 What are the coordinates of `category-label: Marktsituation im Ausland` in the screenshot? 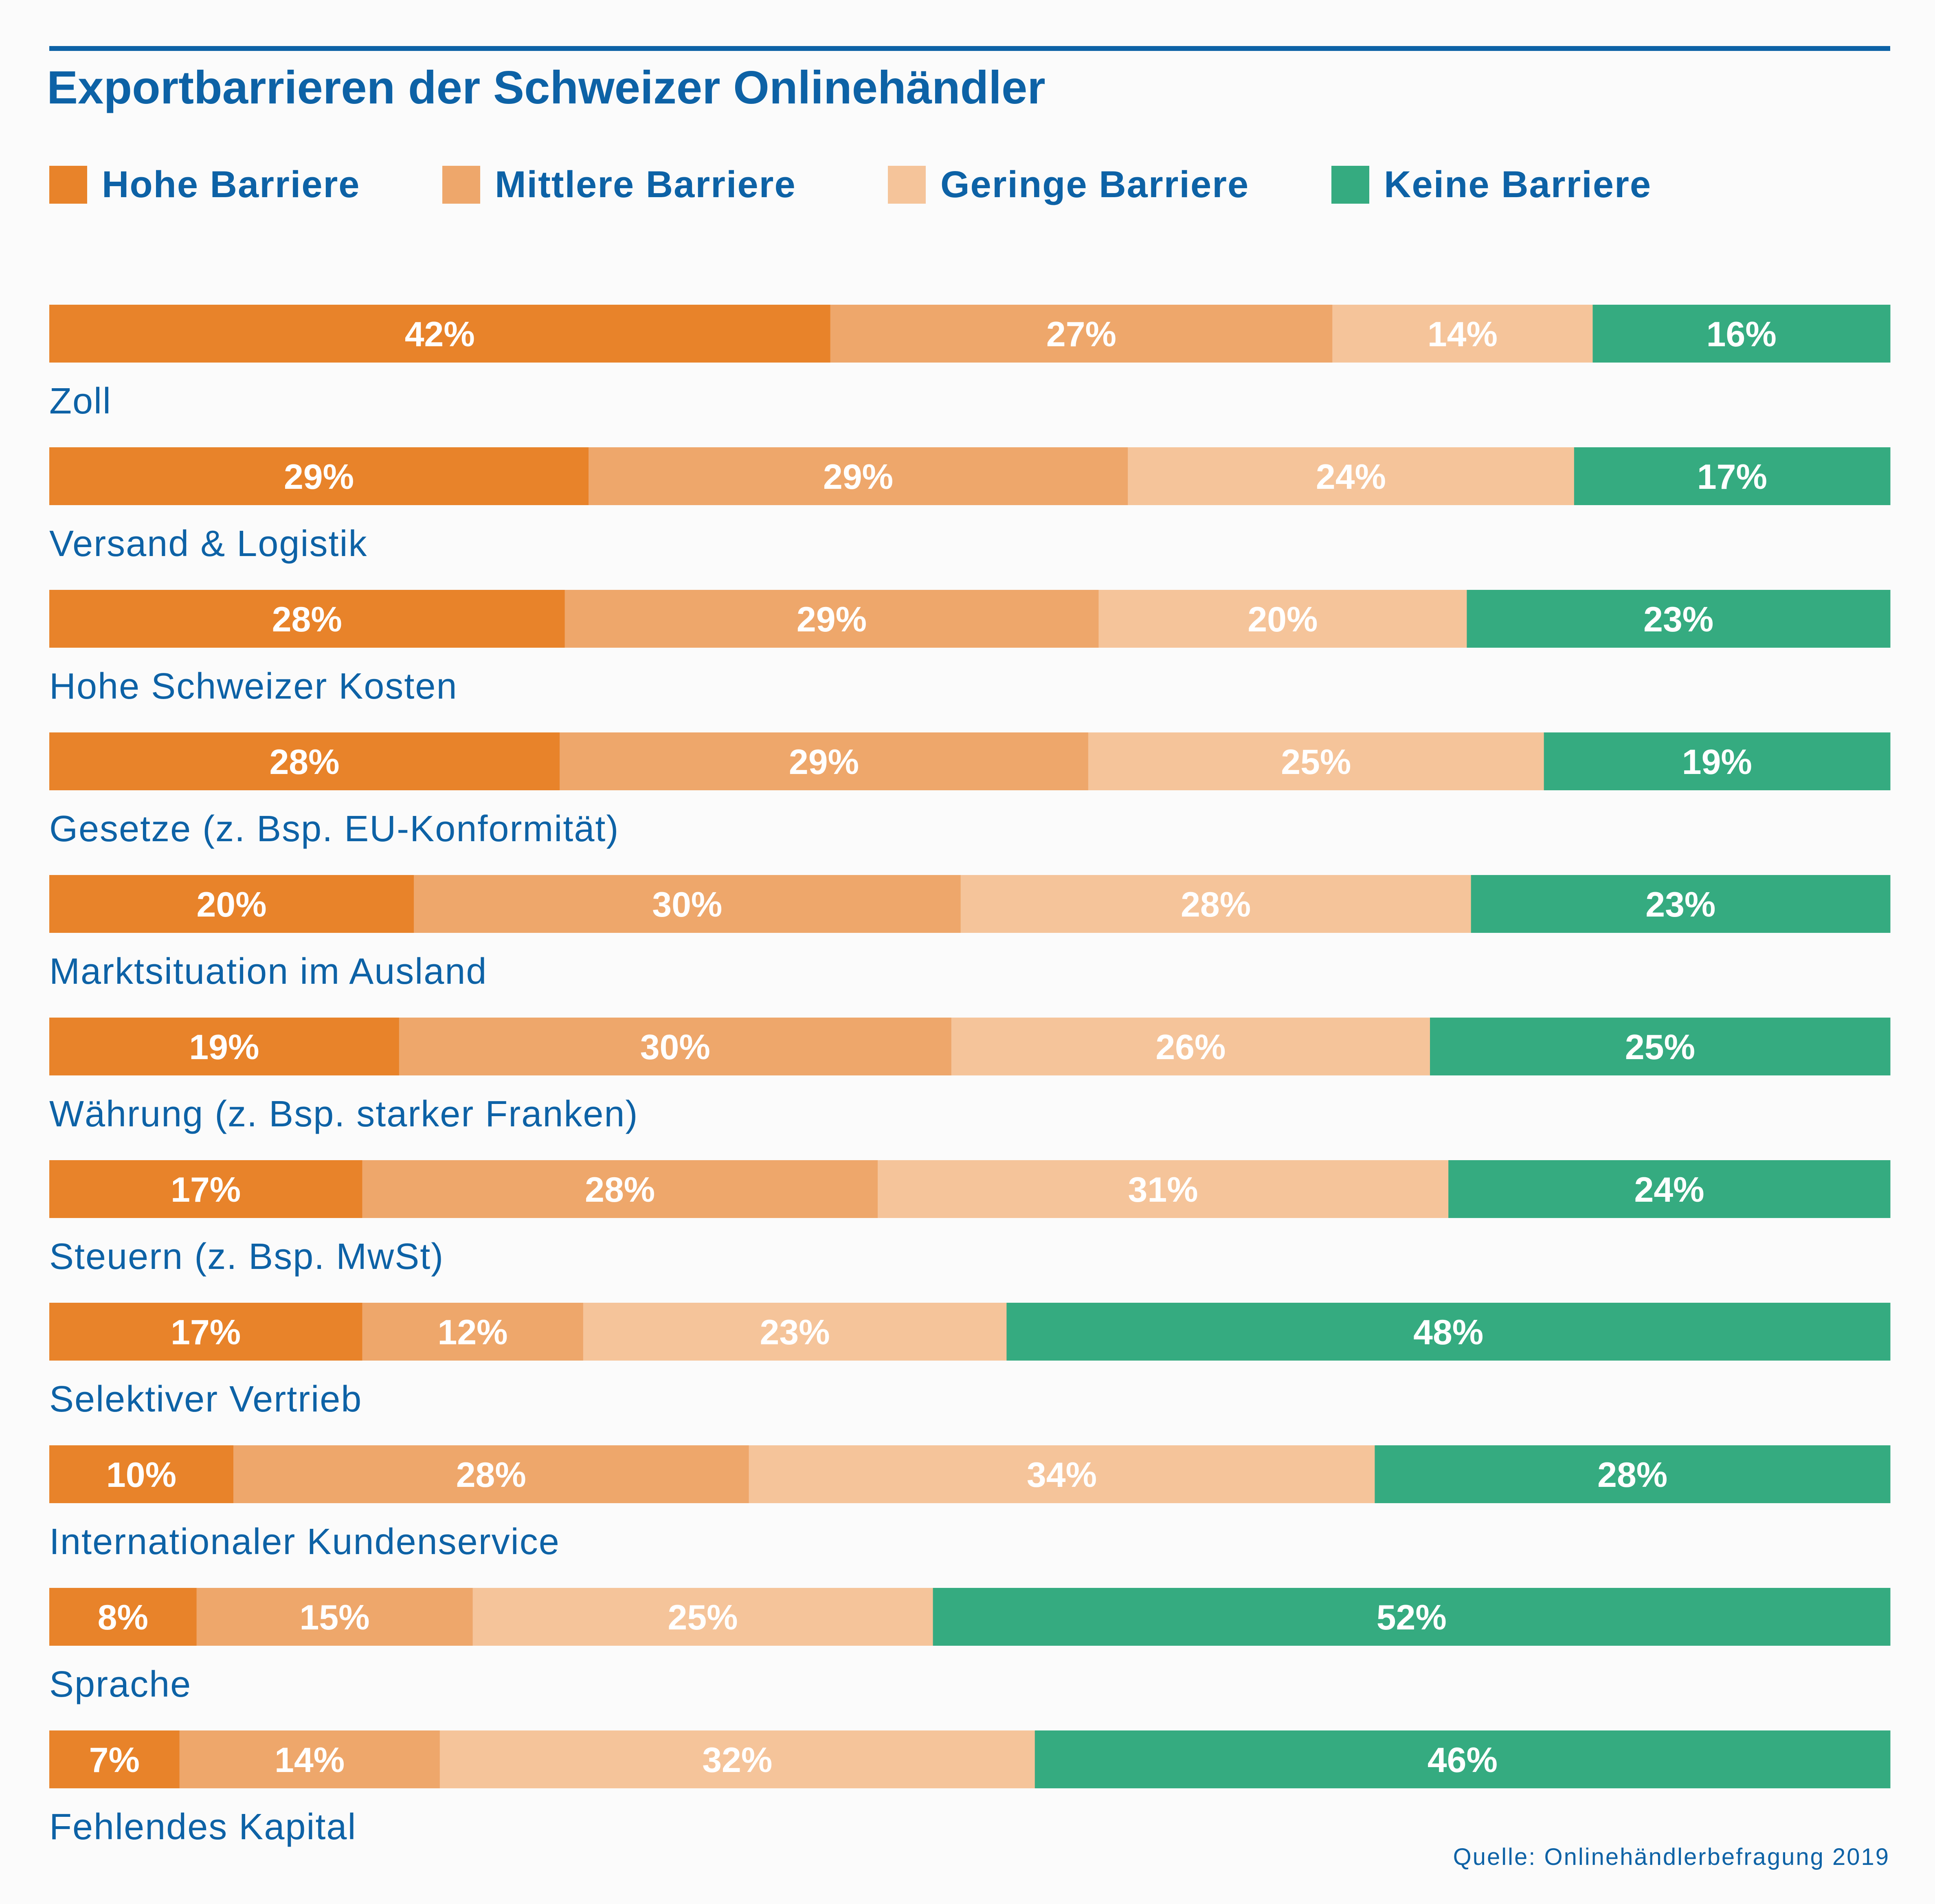 It's located at (268, 971).